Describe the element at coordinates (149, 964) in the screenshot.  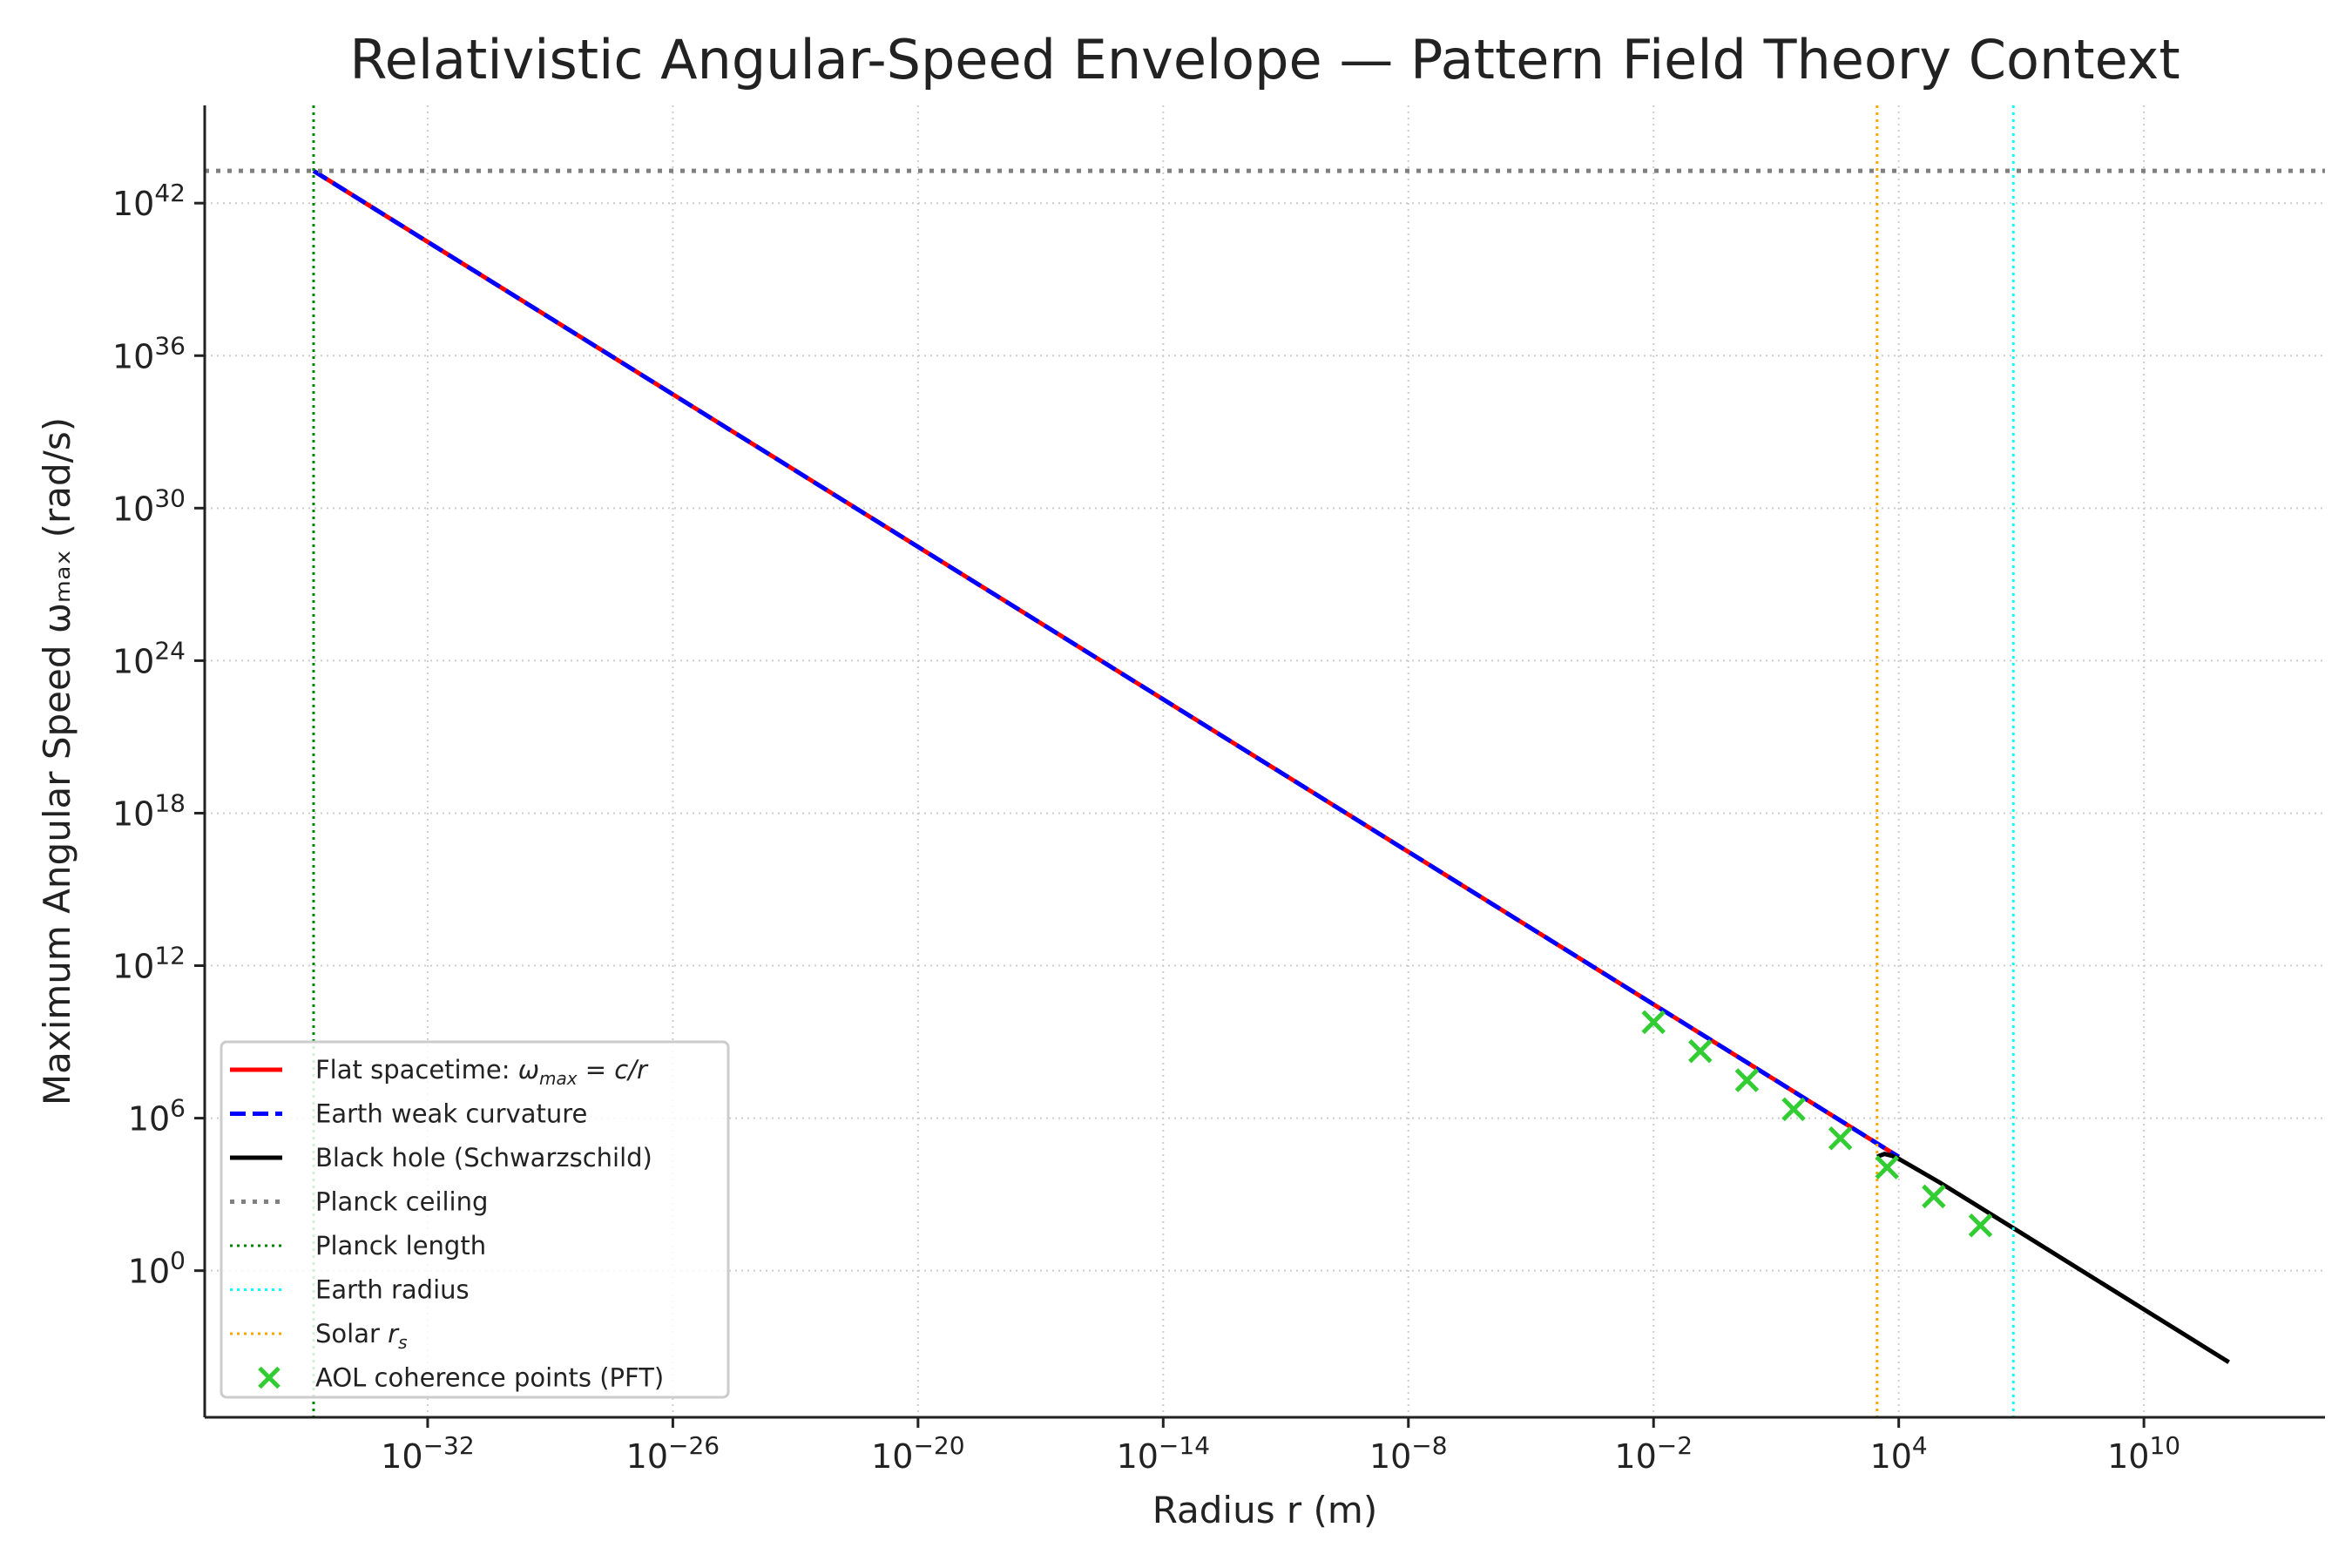
I see `y-tick-label: 1012` at that location.